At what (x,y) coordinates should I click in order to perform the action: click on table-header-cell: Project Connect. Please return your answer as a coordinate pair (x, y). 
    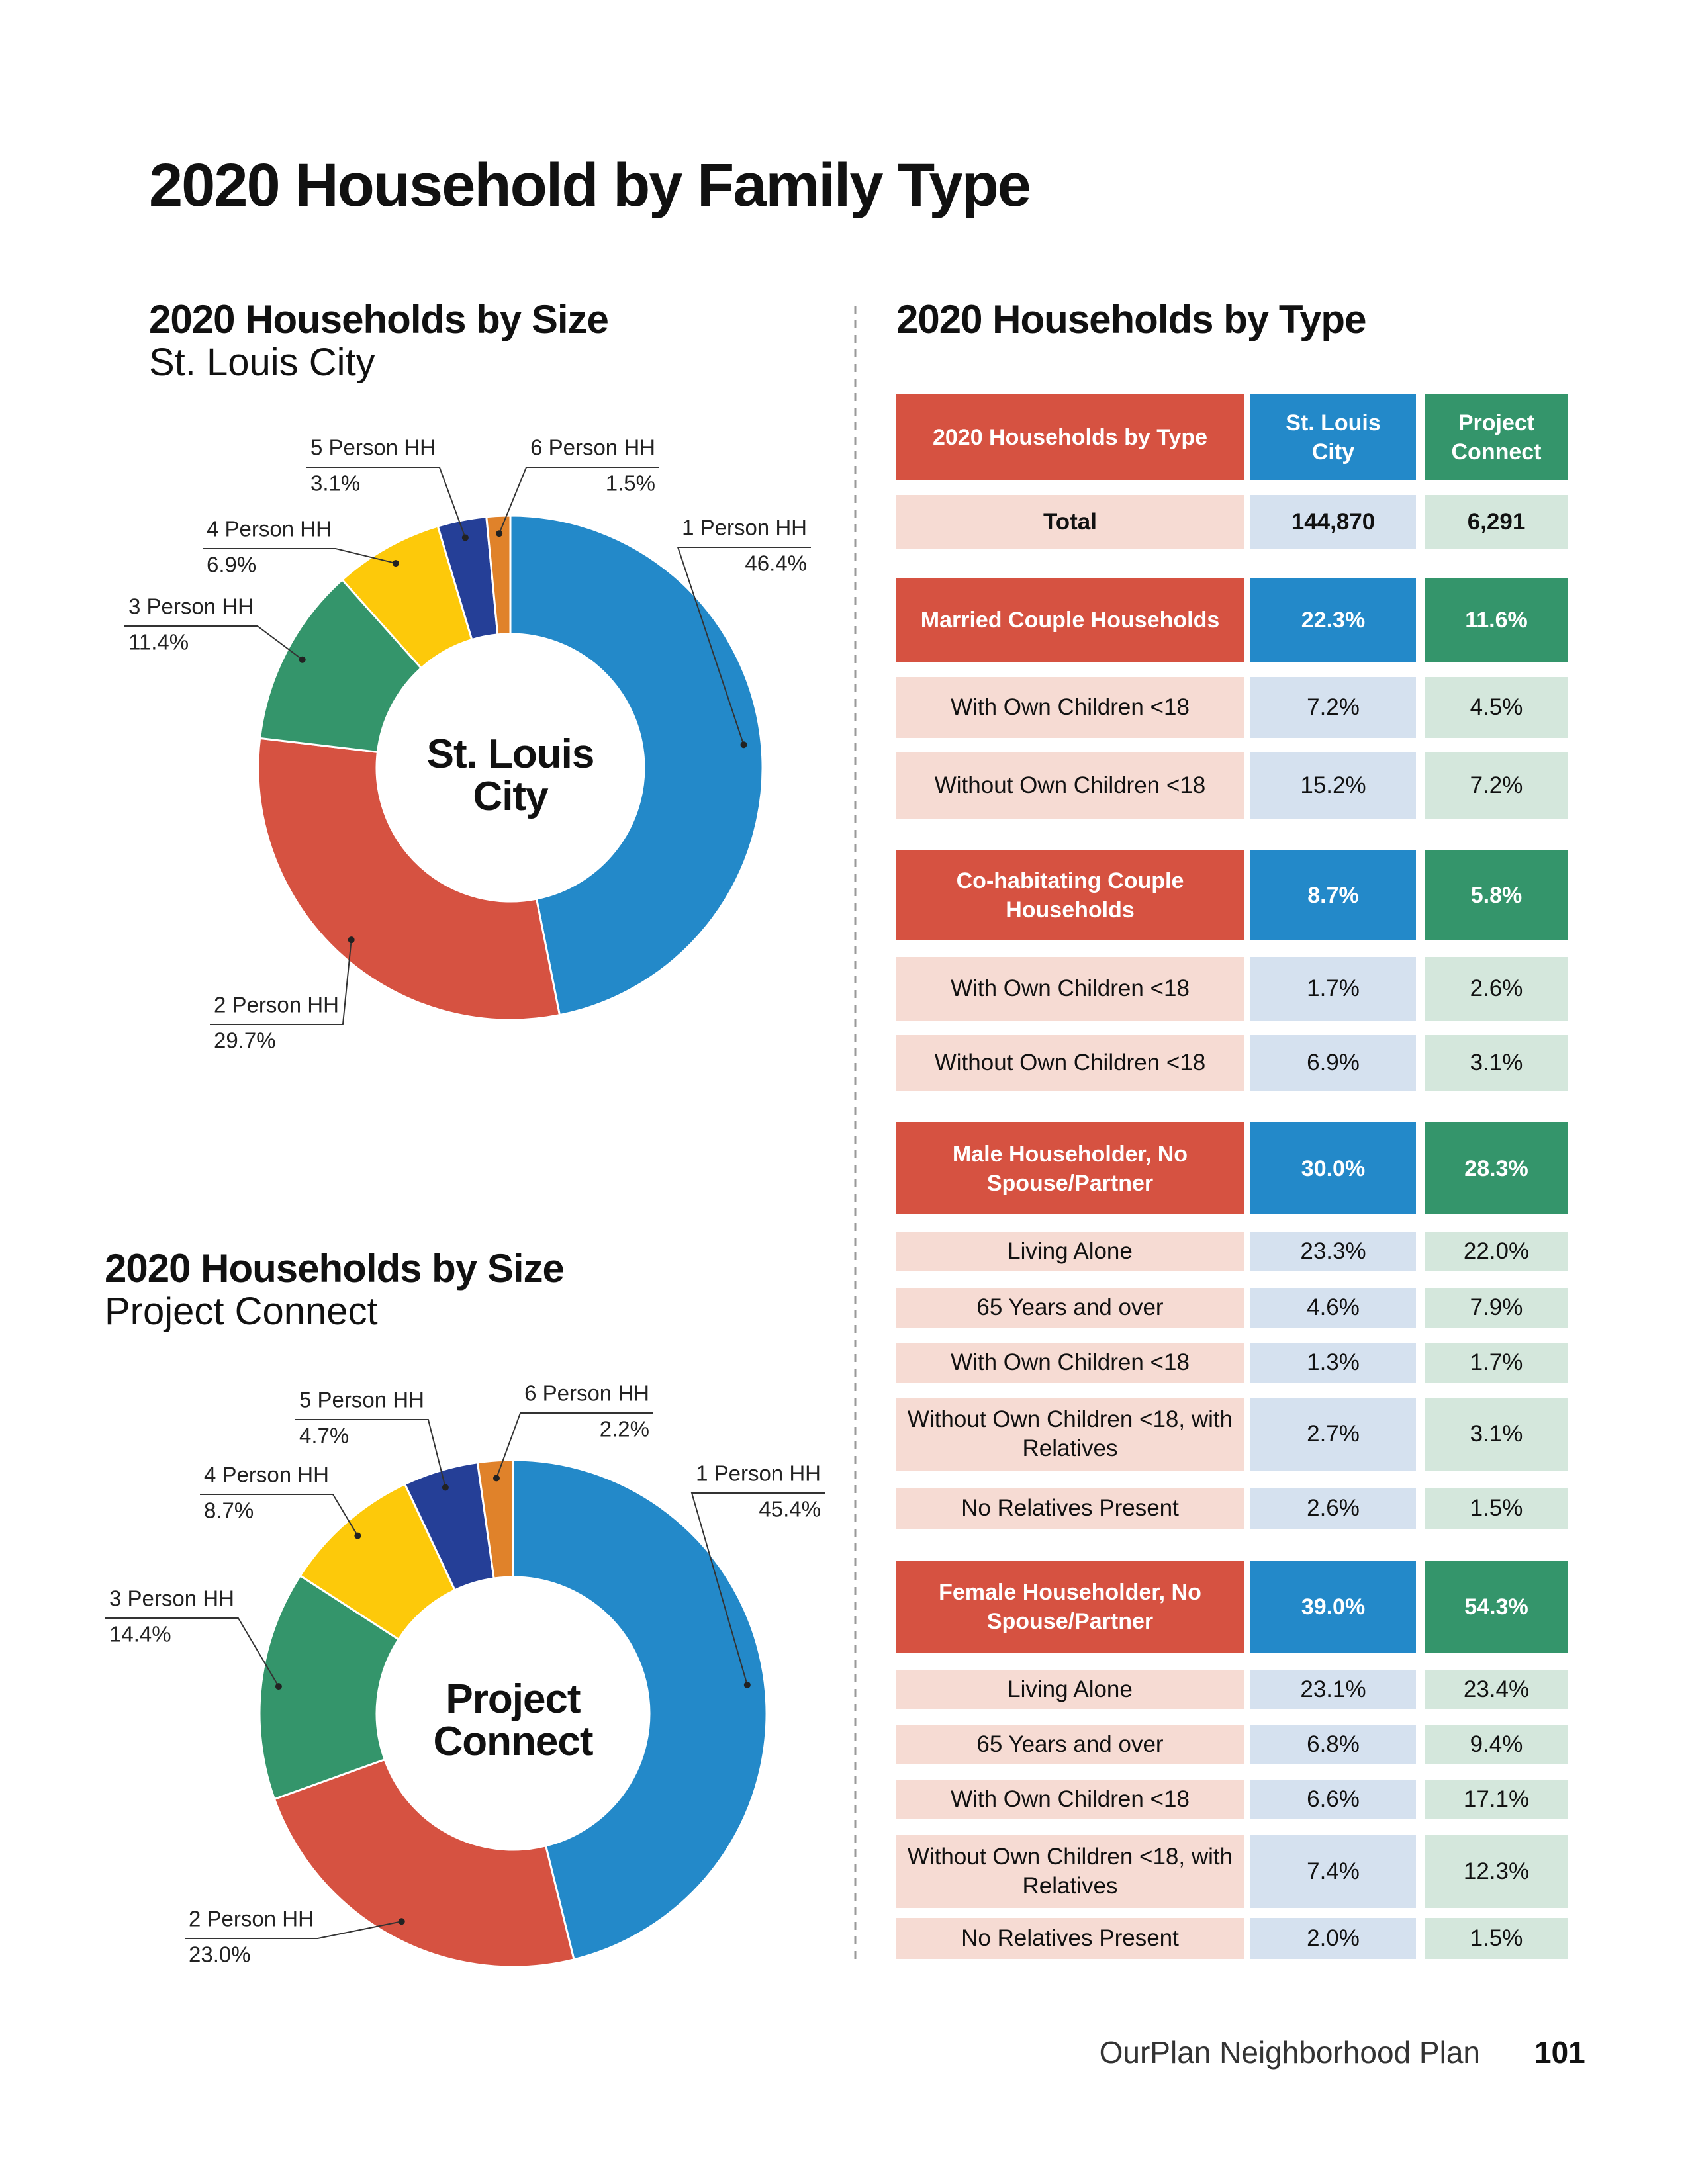
    Looking at the image, I should click on (1496, 437).